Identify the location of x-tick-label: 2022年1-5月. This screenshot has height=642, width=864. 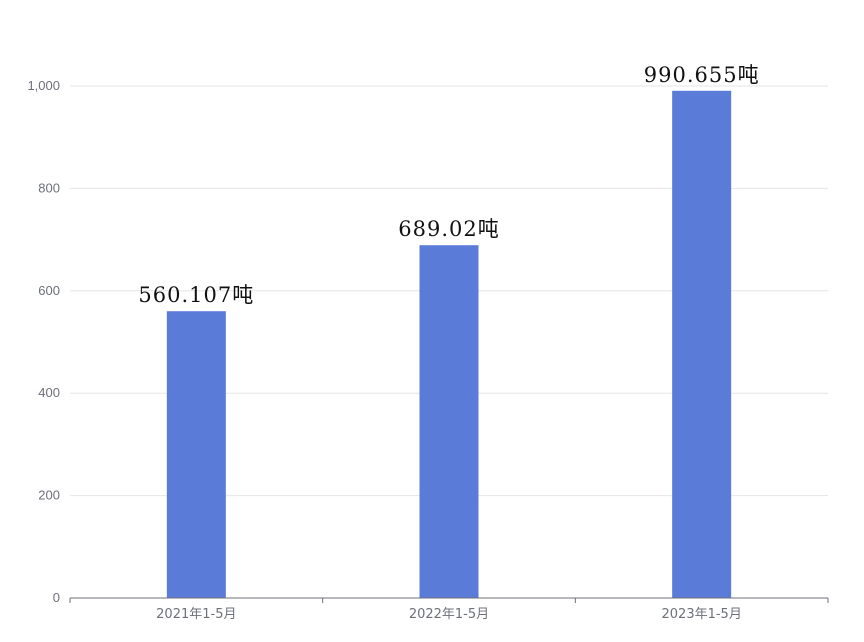
(449, 614).